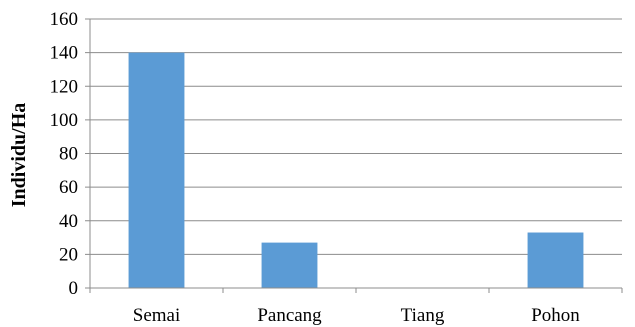 This screenshot has height=327, width=635. I want to click on y-tick-label: 60, so click(68, 187).